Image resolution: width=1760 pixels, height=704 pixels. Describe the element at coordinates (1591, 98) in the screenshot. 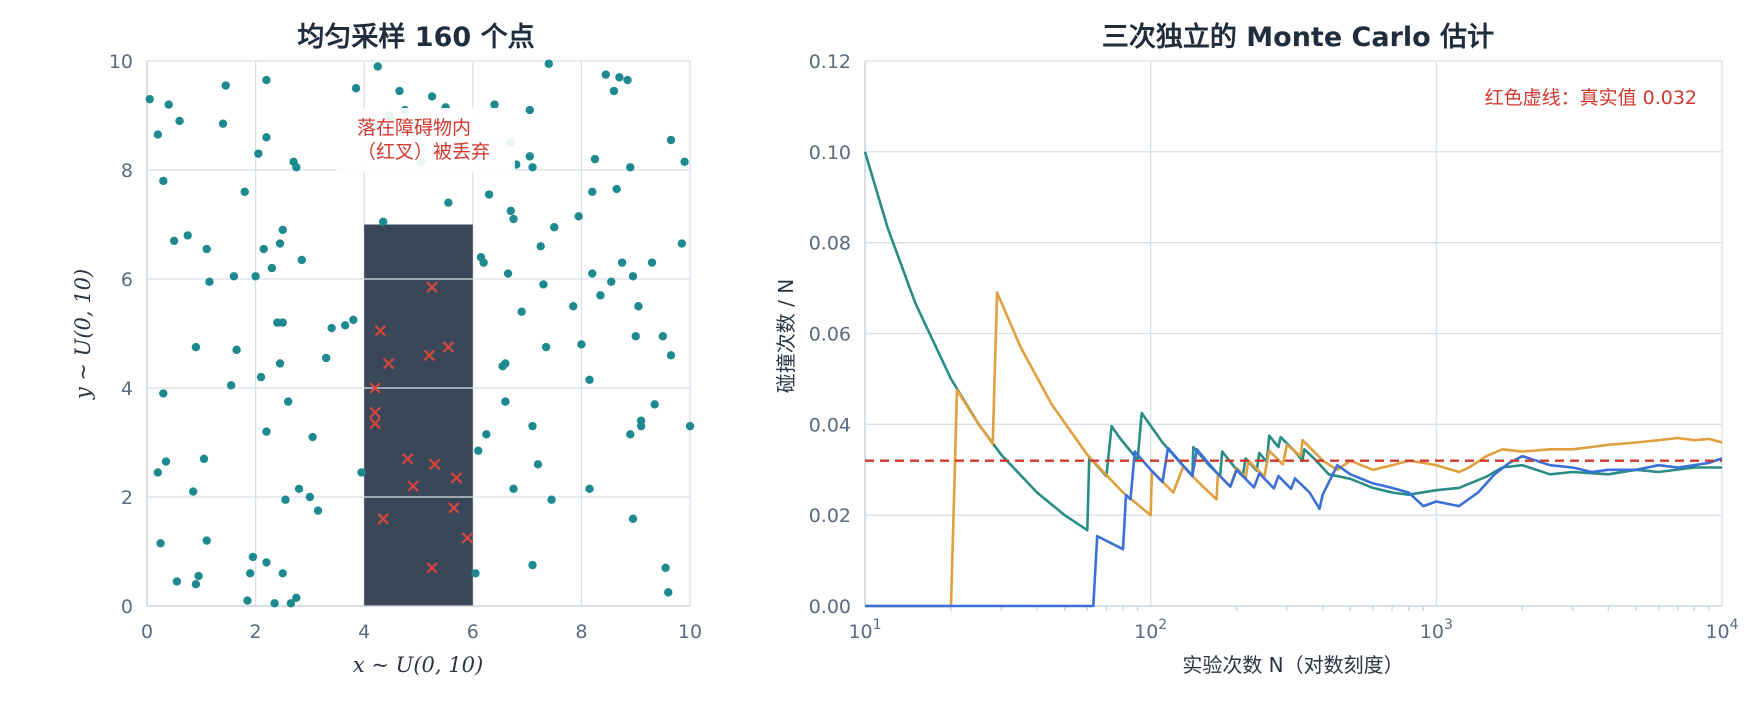

I see `true-value-annotation: 红色虚线：真实值 0.032` at that location.